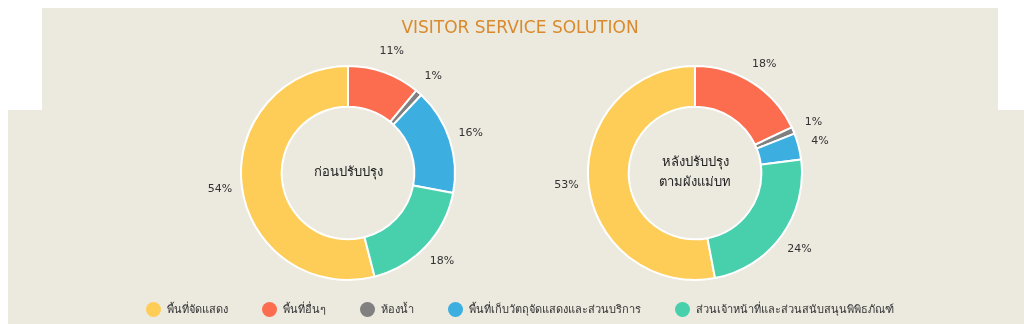 This screenshot has height=324, width=1024. I want to click on data-label: 24%, so click(799, 248).